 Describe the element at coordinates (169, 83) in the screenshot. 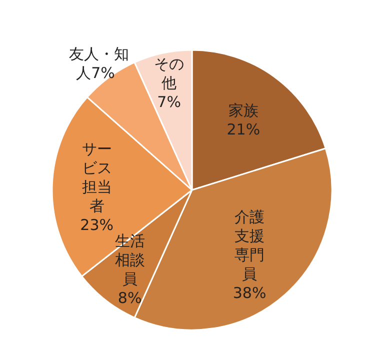

I see `label: その他 7%` at that location.